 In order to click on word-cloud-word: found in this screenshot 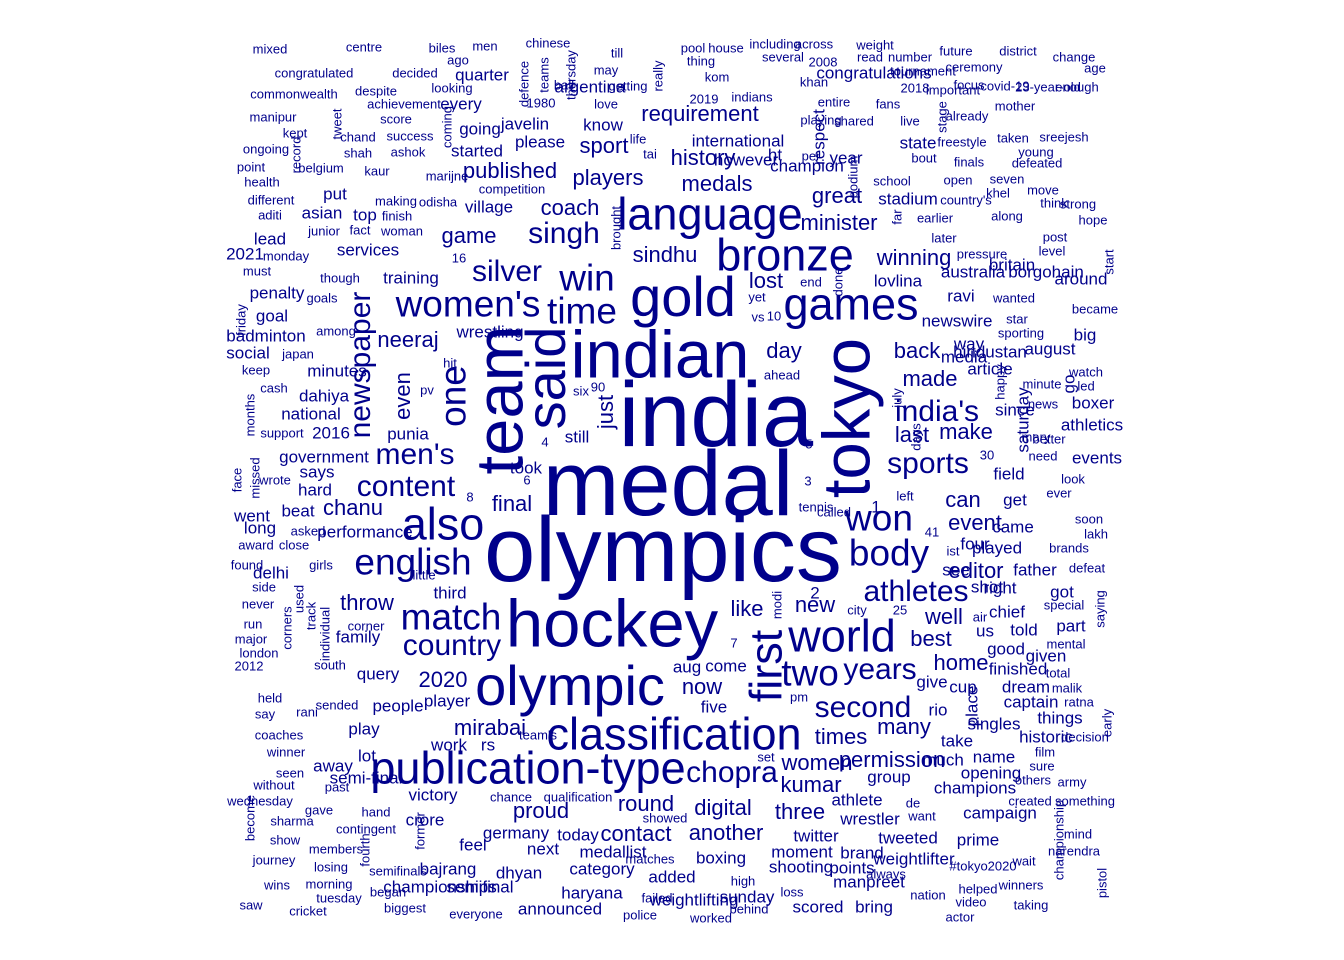, I will do `click(247, 565)`.